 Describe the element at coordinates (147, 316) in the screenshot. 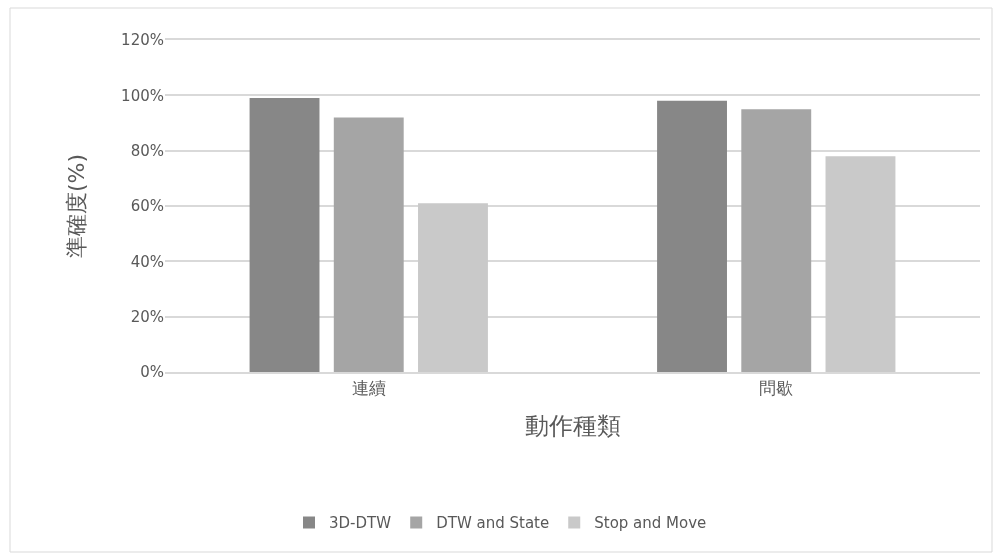

I see `y-tick-label: 20%` at that location.